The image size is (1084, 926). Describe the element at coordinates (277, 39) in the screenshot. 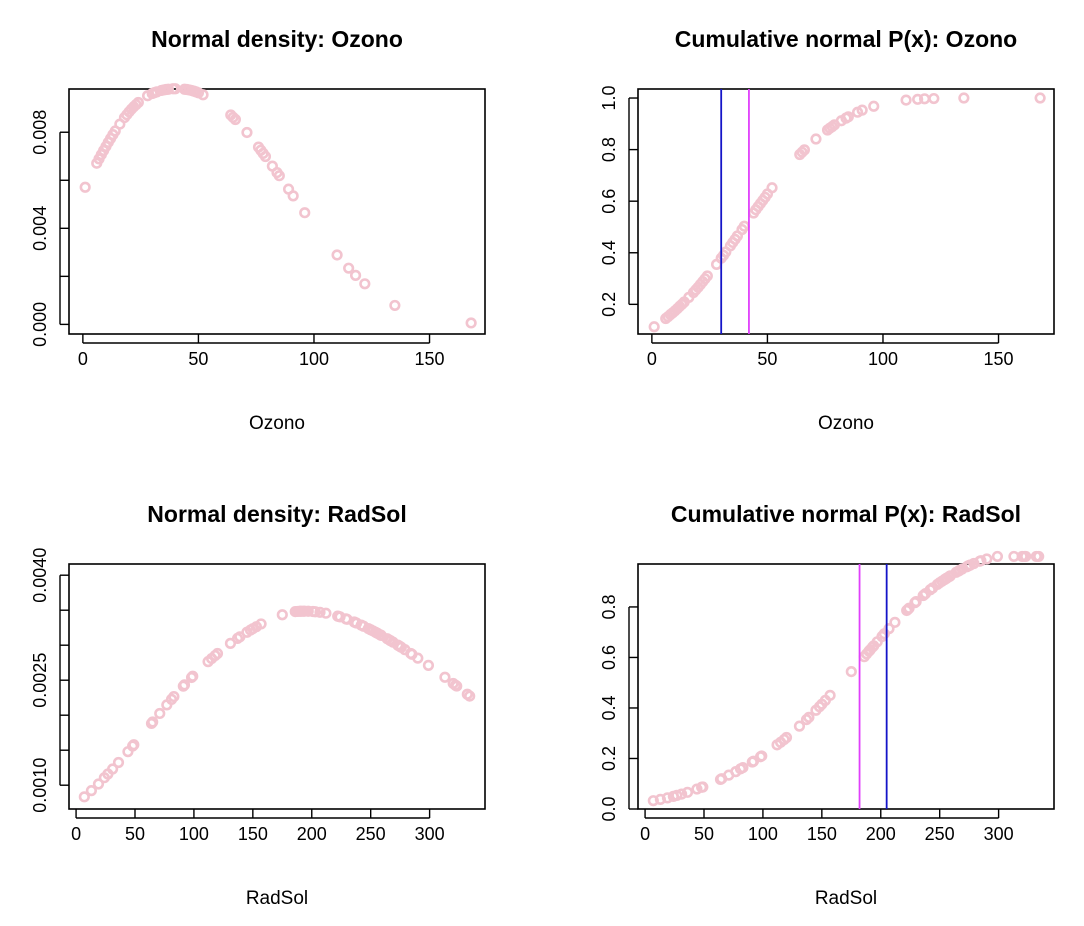

I see `chart-title: Normal density: Ozono` at that location.